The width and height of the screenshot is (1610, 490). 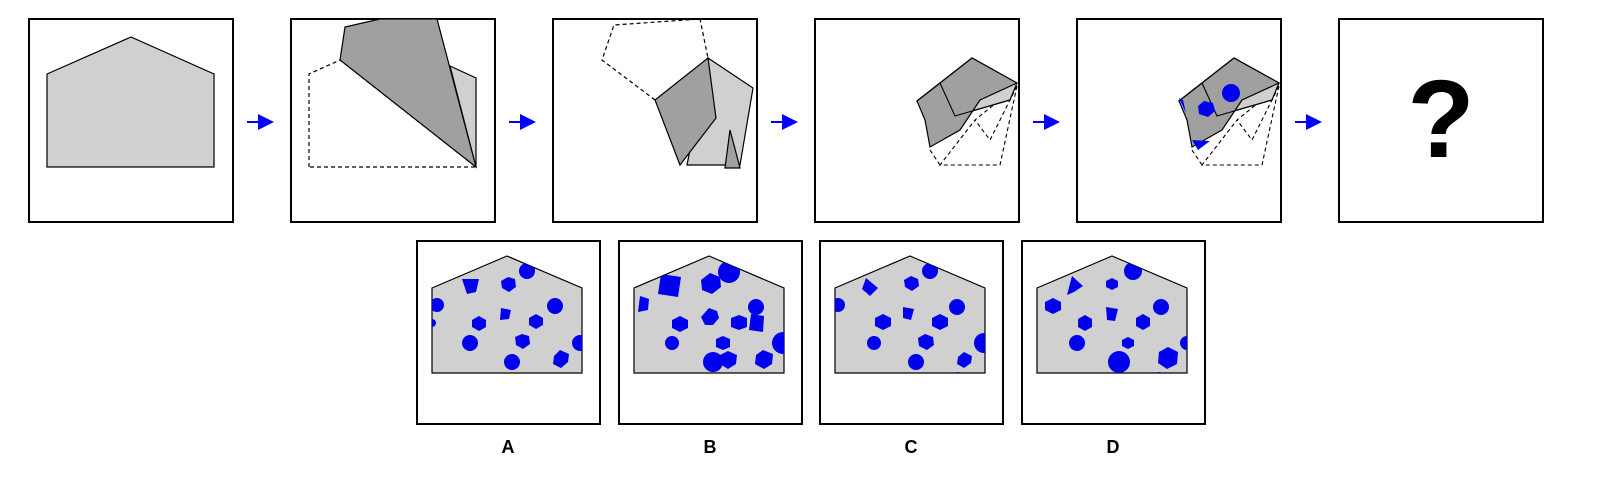 I want to click on option-label: D, so click(x=1113, y=447).